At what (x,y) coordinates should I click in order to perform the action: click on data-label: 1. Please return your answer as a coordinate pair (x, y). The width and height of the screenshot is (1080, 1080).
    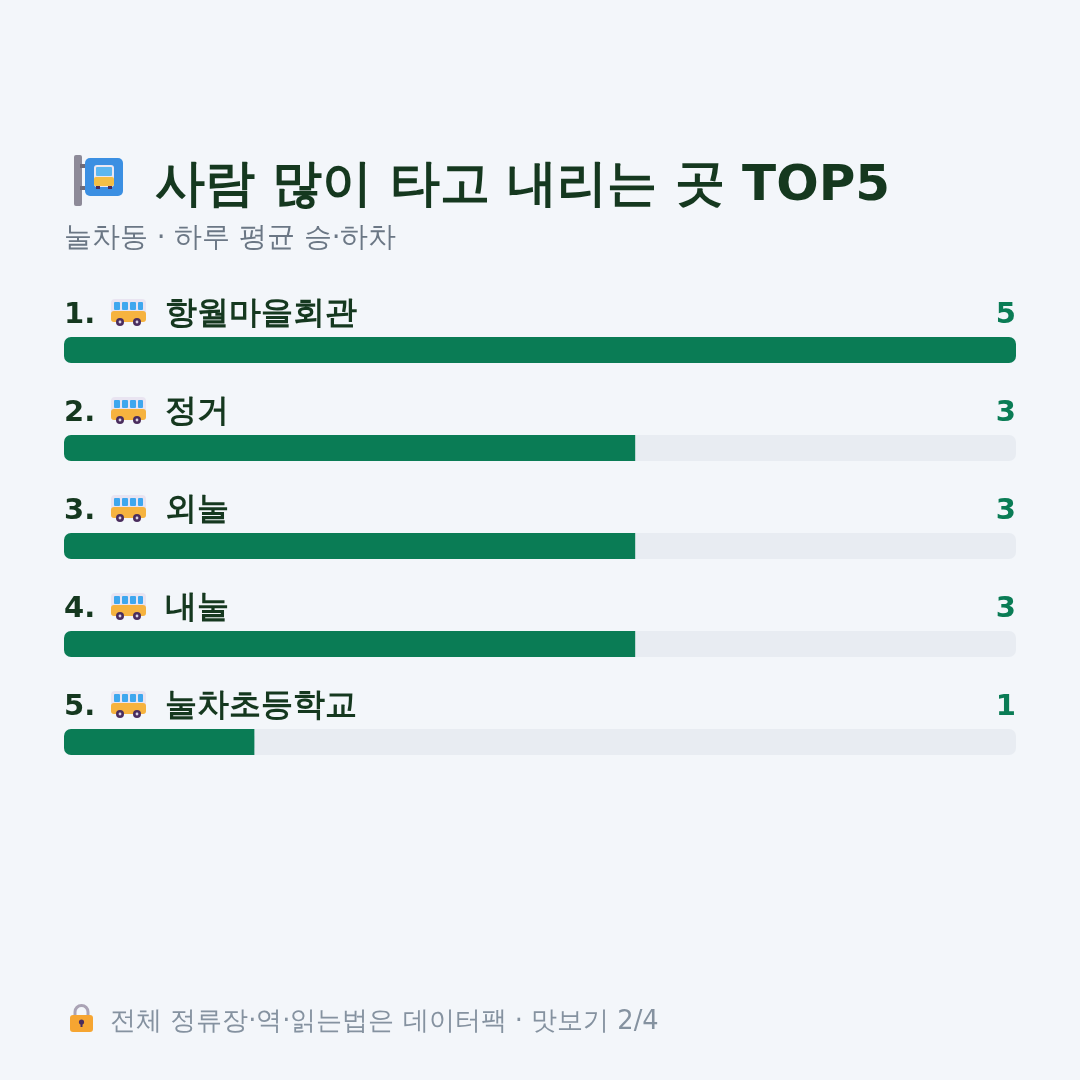
    Looking at the image, I should click on (1005, 705).